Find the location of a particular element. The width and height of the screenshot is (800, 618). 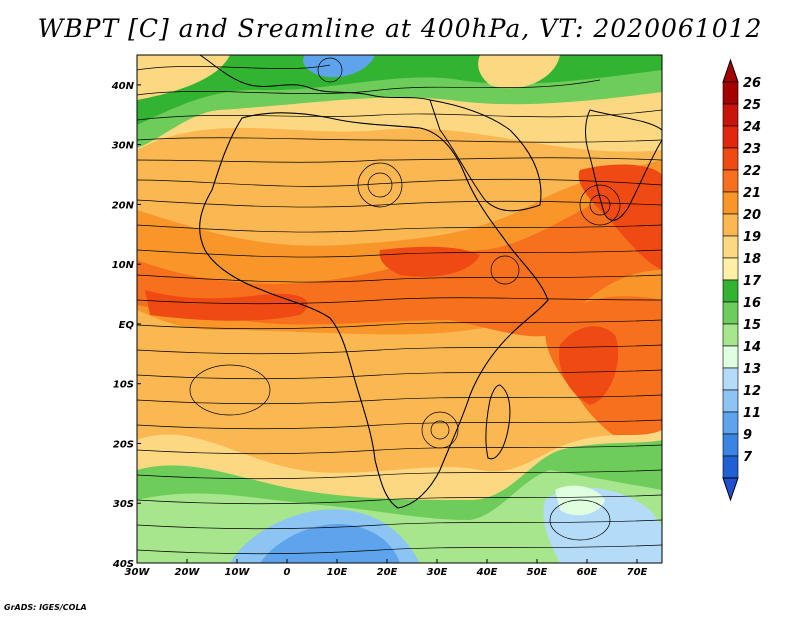

lon-tick-label: 0 is located at coordinates (287, 572).